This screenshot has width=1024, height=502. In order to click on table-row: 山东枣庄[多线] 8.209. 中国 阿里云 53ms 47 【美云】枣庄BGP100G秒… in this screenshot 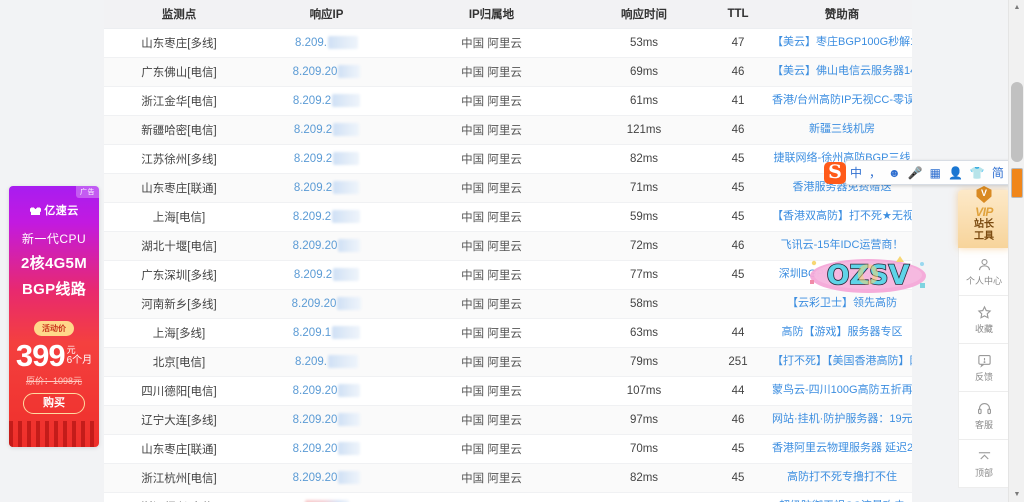, I will do `click(508, 43)`.